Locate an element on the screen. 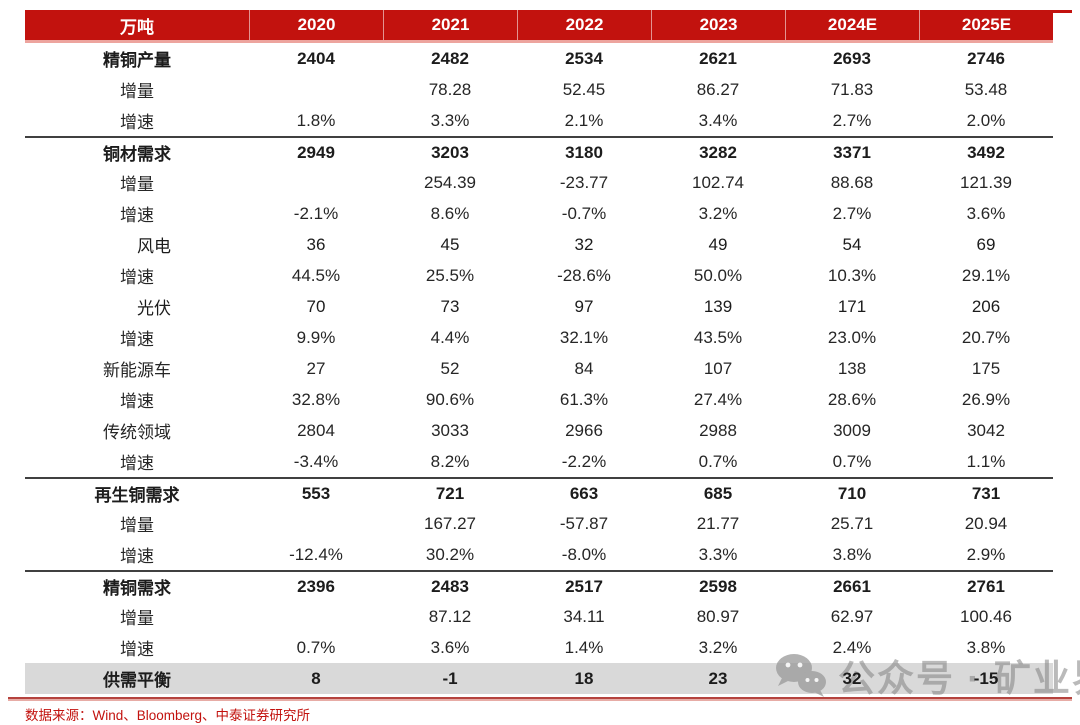 This screenshot has height=725, width=1080. value-cell: 2517 is located at coordinates (584, 586).